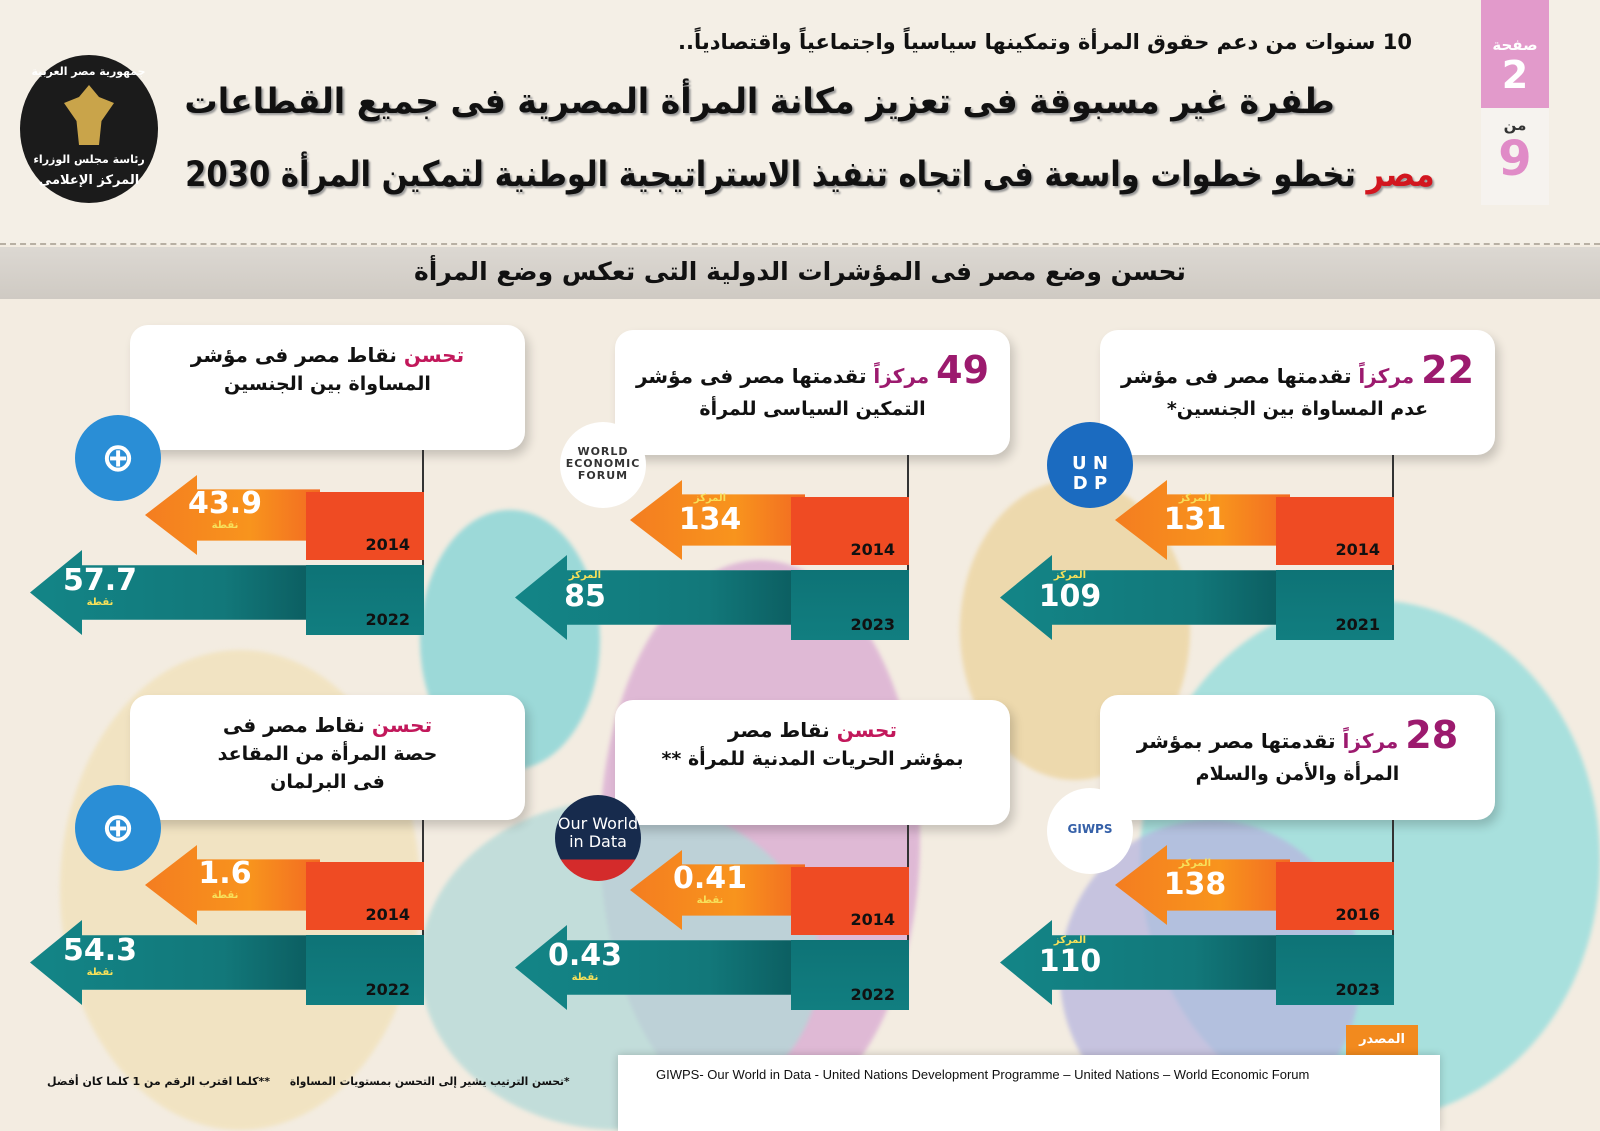  I want to click on before-value: 0.41 نقطة, so click(710, 885).